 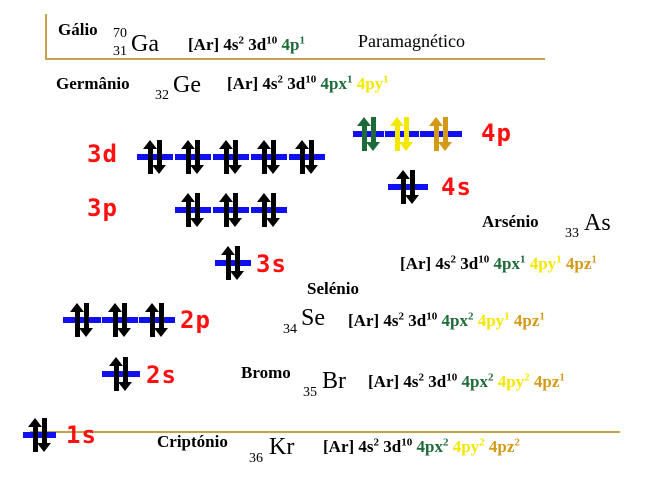 What do you see at coordinates (162, 95) in the screenshot?
I see `atomic-number-germanio: 32` at bounding box center [162, 95].